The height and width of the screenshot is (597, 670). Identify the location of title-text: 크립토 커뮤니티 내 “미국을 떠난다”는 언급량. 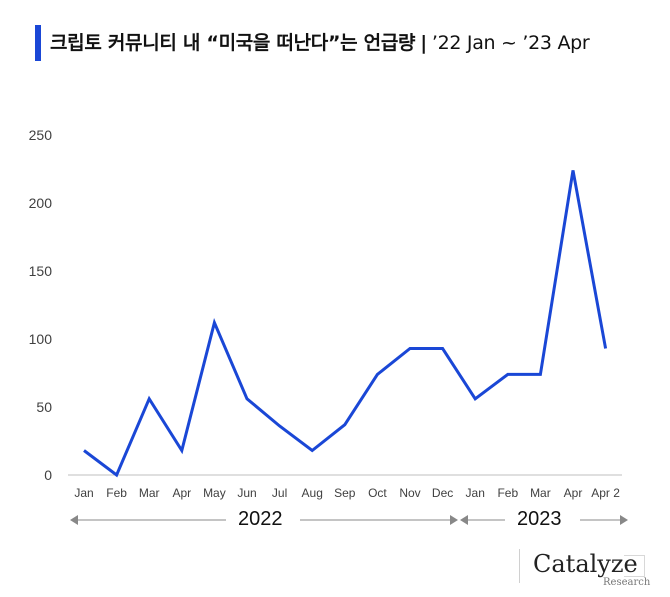
(233, 43).